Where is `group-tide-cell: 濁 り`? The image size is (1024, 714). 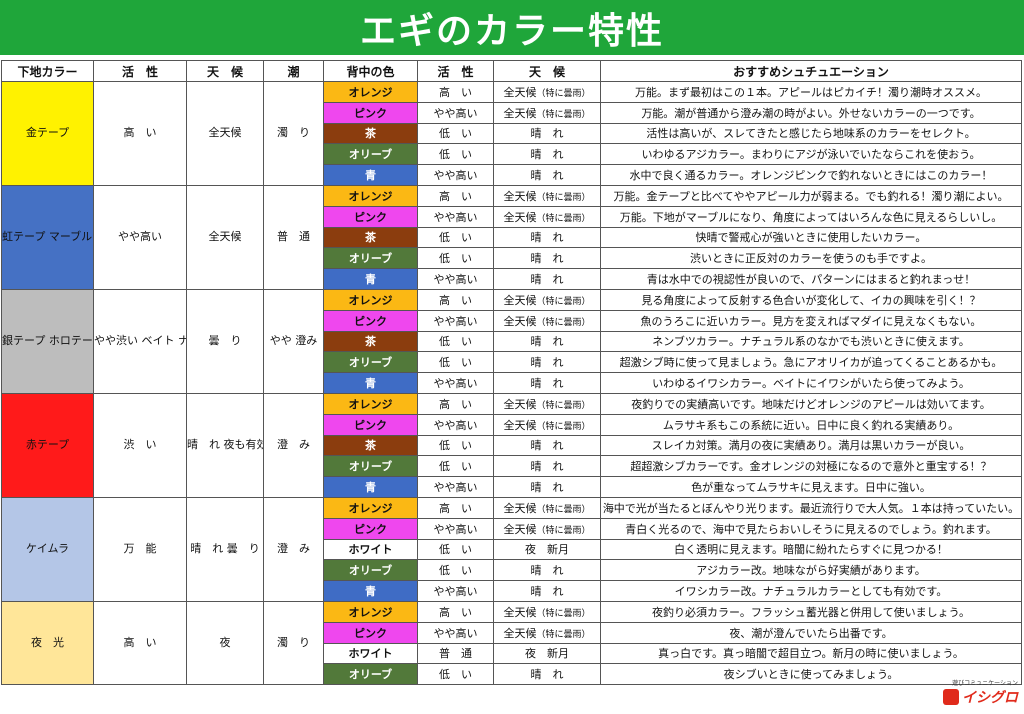
group-tide-cell: 濁 り is located at coordinates (293, 133).